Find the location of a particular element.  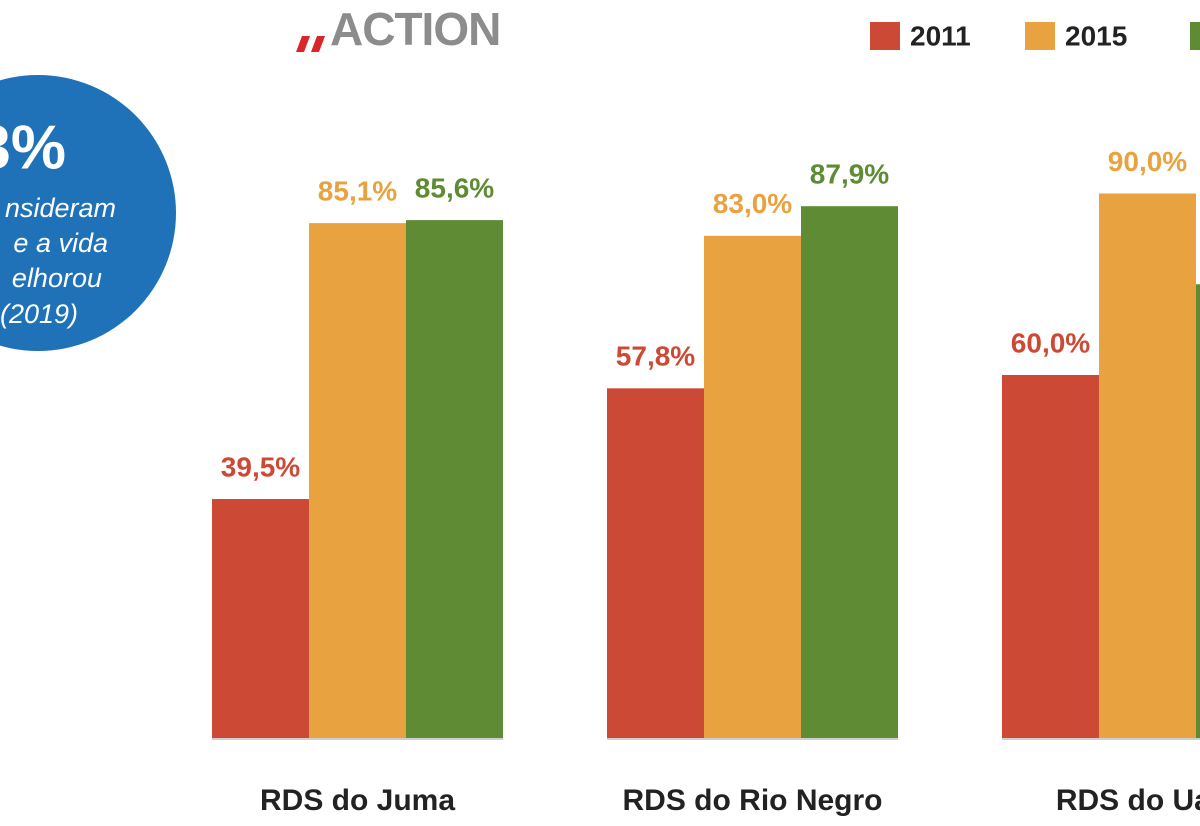

logo: ACTION is located at coordinates (398, 29).